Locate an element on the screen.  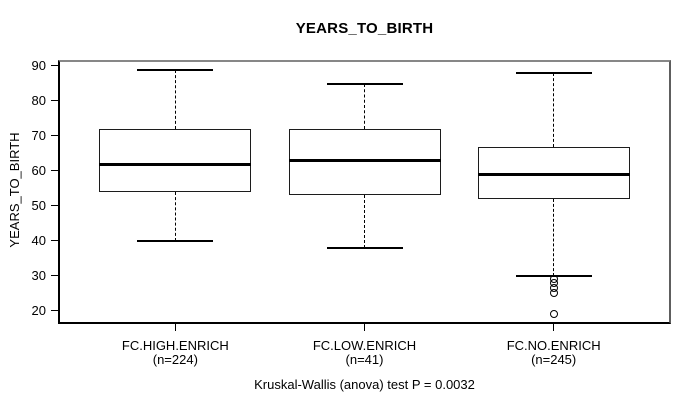
x-group-label: FC.HIGH.ENRICH is located at coordinates (175, 345).